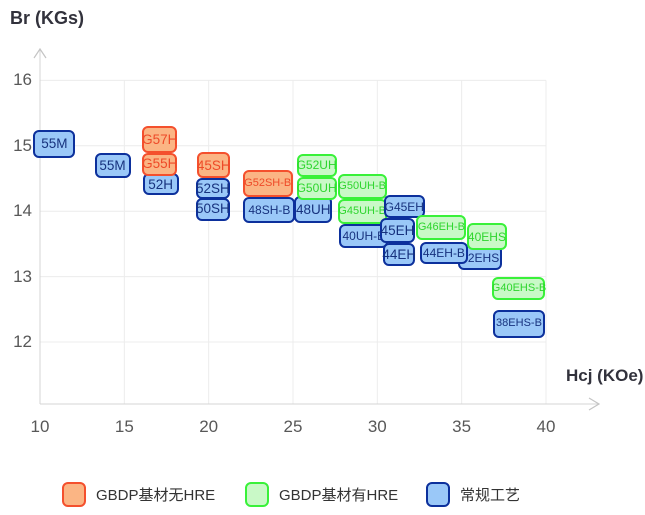 The image size is (645, 515). I want to click on legend-item-conventional: 常规工艺, so click(473, 494).